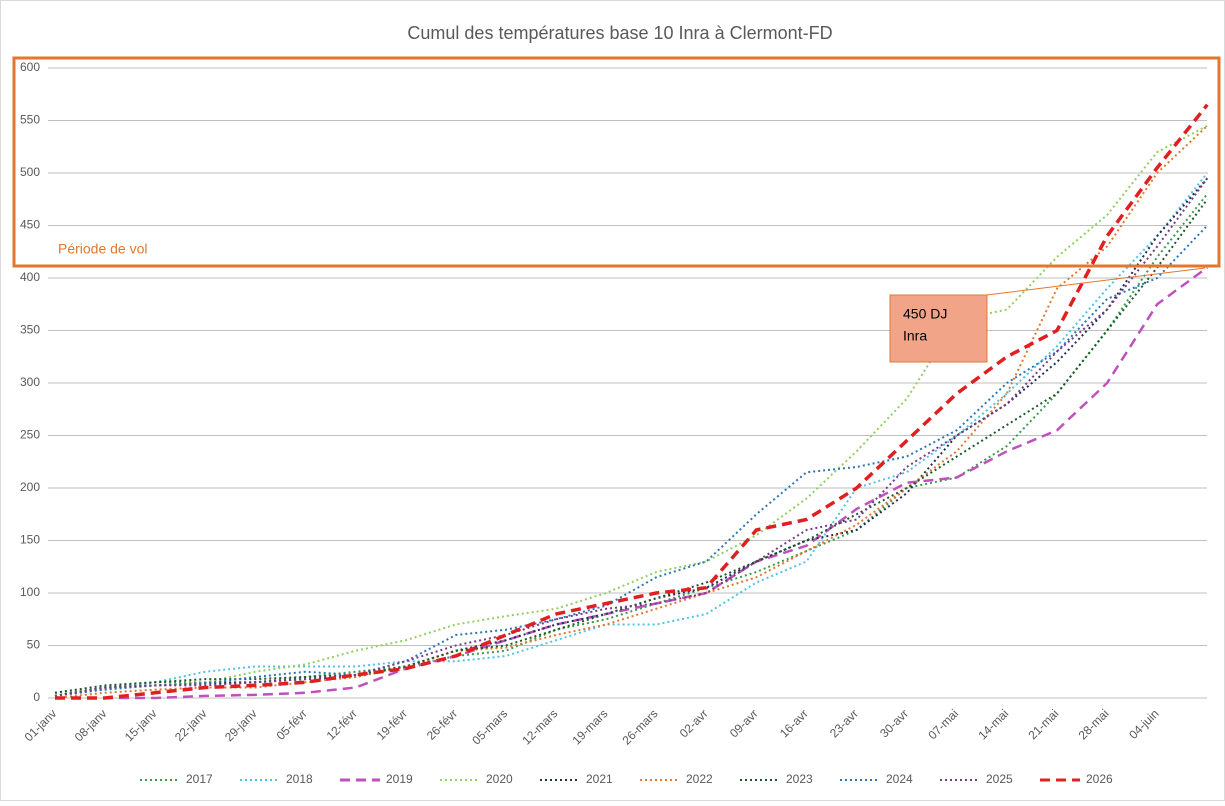 This screenshot has height=806, width=1225. Describe the element at coordinates (499, 779) in the screenshot. I see `legend-label: 2020` at that location.